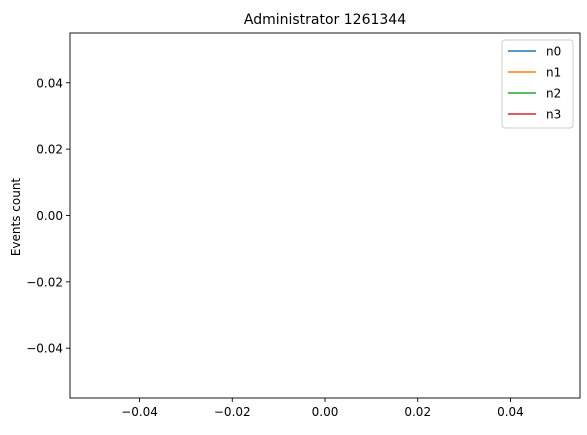  I want to click on x-tick-label: −0.04, so click(139, 412).